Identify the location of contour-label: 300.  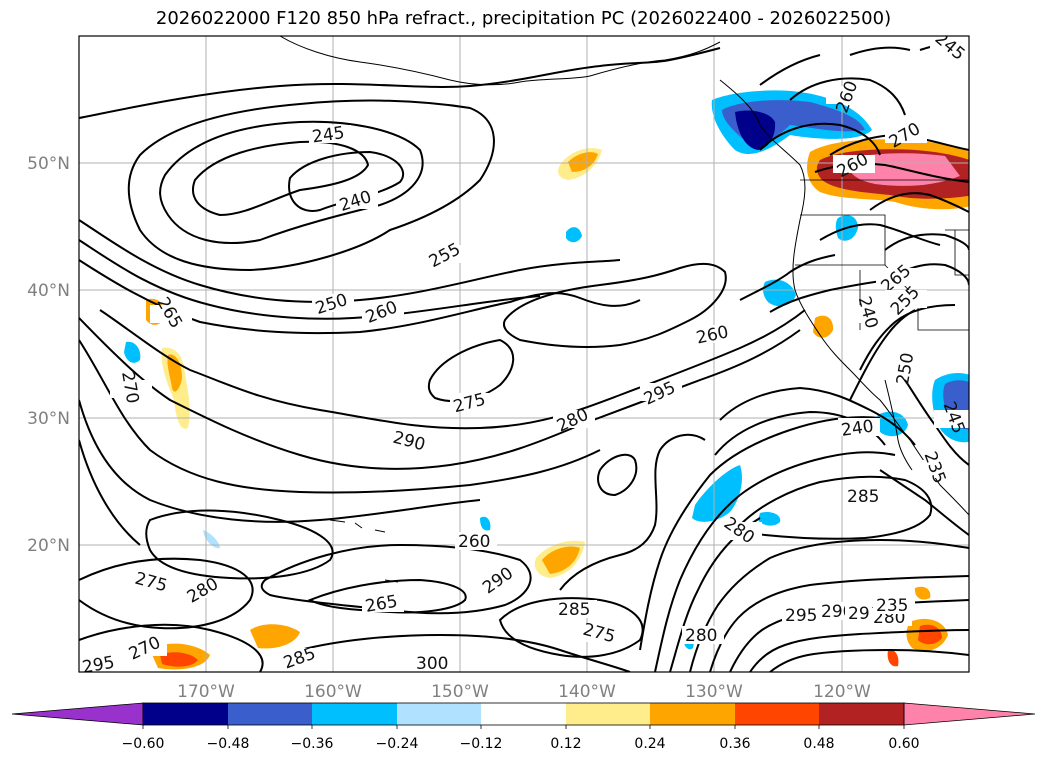
(432, 664).